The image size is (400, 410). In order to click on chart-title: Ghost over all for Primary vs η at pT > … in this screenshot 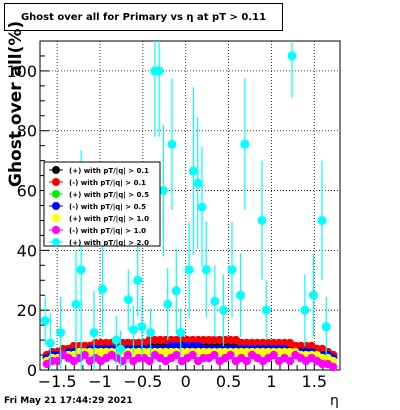, I will do `click(143, 17)`.